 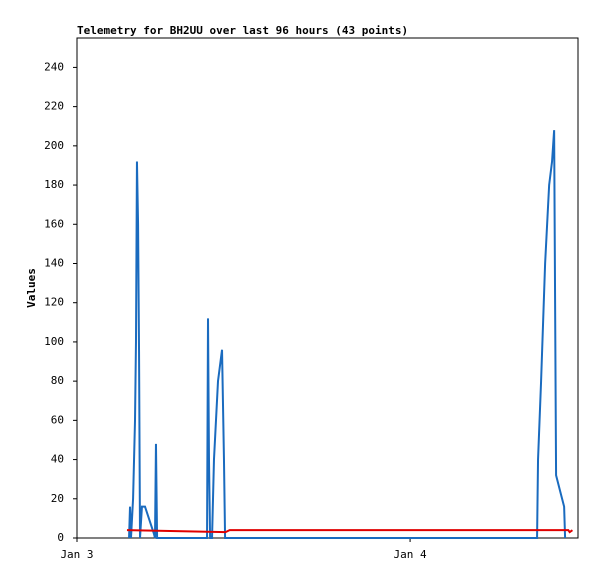 I want to click on y-tick-label: 160, so click(x=54, y=223).